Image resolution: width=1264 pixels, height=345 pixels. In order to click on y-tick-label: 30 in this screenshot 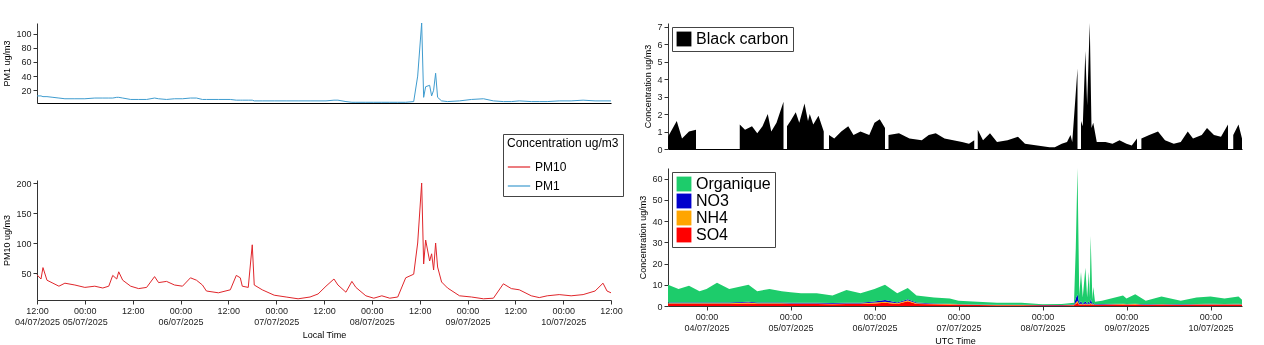, I will do `click(657, 242)`.